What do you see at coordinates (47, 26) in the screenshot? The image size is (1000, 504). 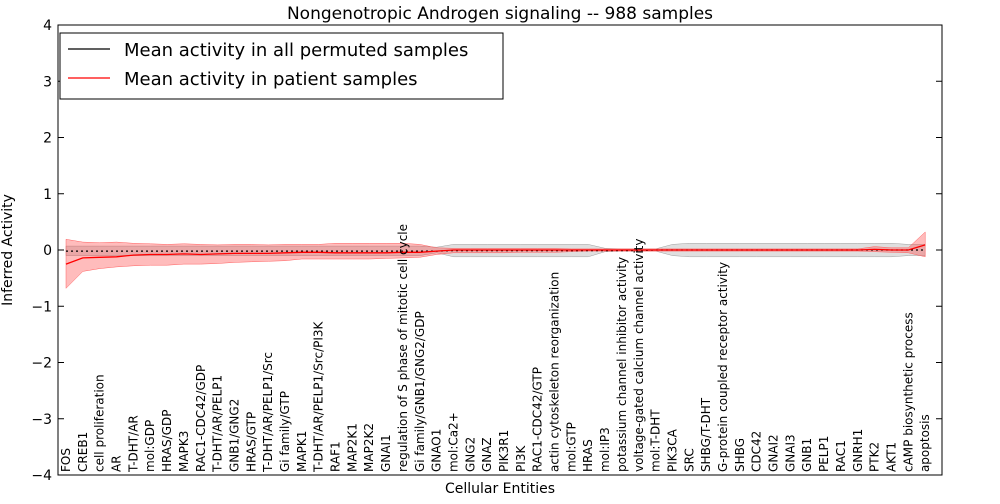 I see `y-tick-label: 4` at bounding box center [47, 26].